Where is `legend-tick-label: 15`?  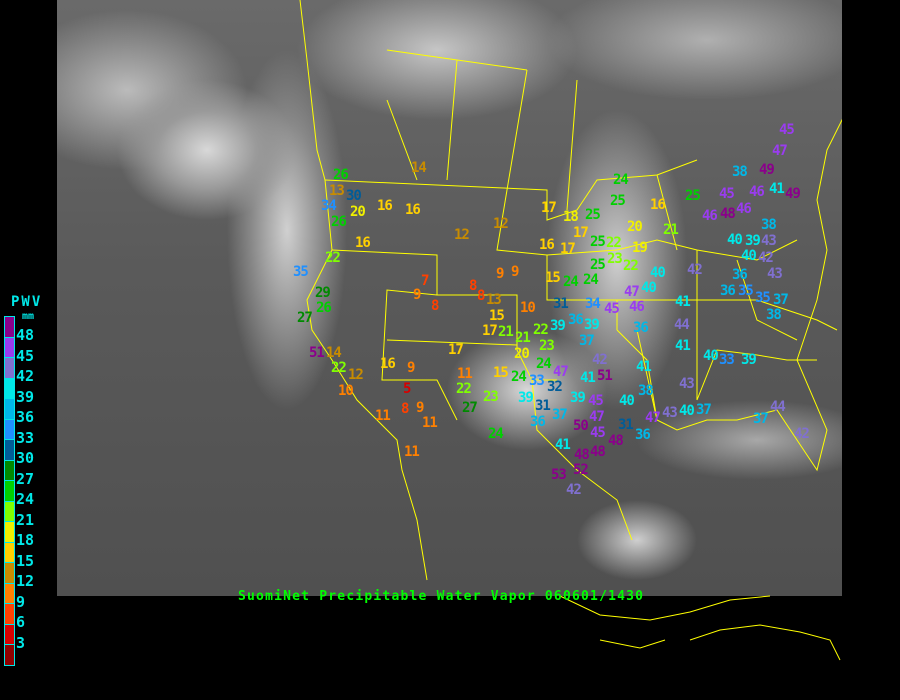
legend-tick-label: 15 is located at coordinates (25, 560).